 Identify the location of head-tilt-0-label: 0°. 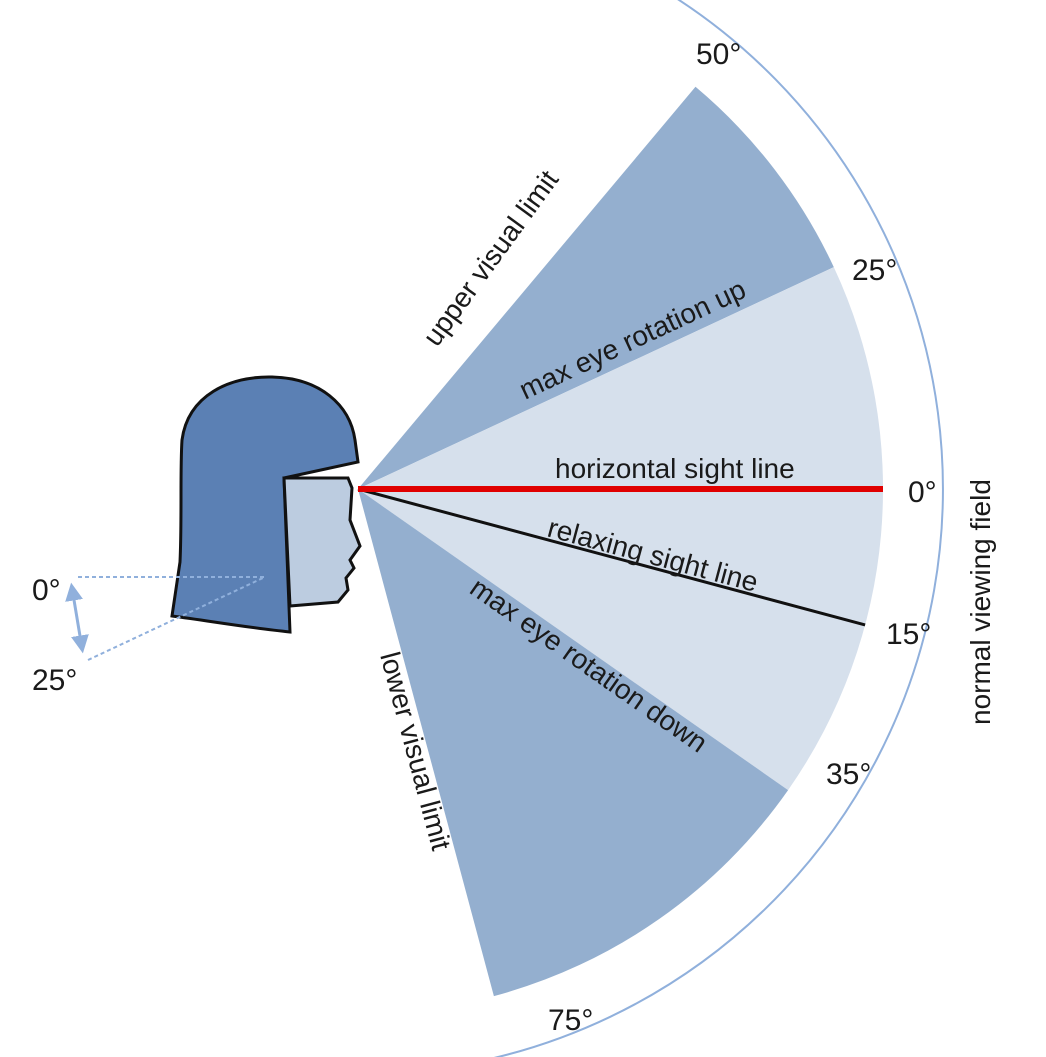
(46, 590).